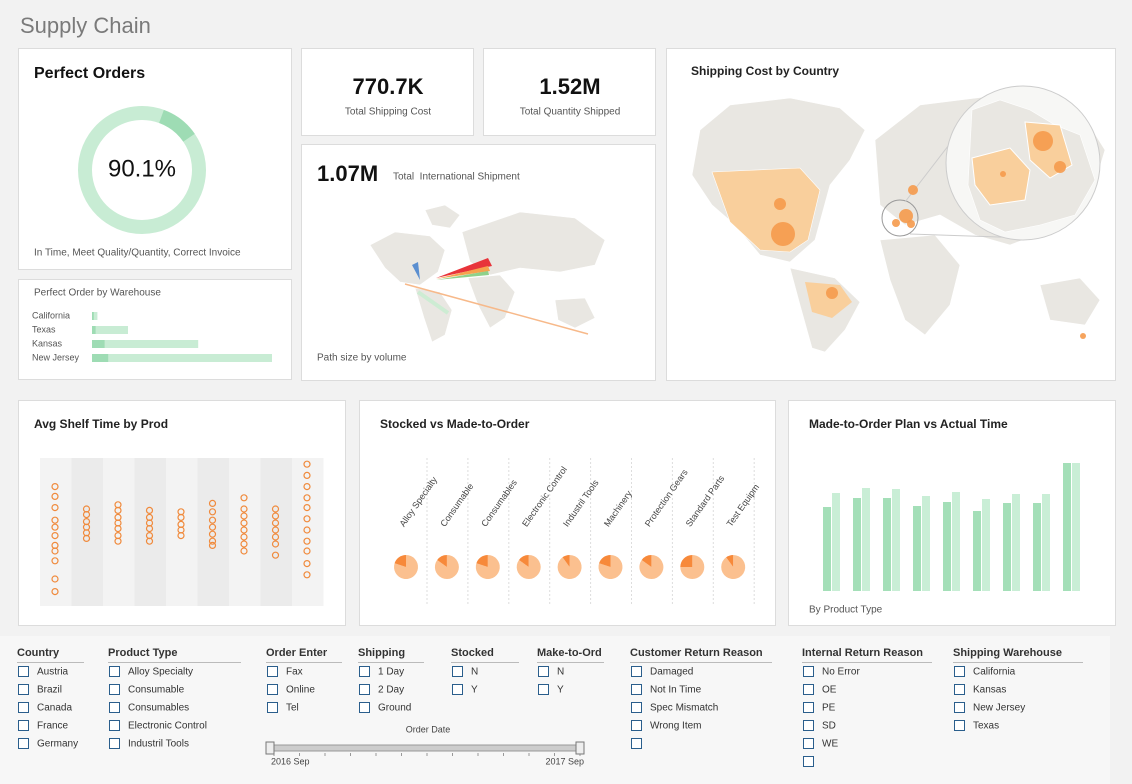  Describe the element at coordinates (829, 726) in the screenshot. I see `checkbox-label: SD` at that location.